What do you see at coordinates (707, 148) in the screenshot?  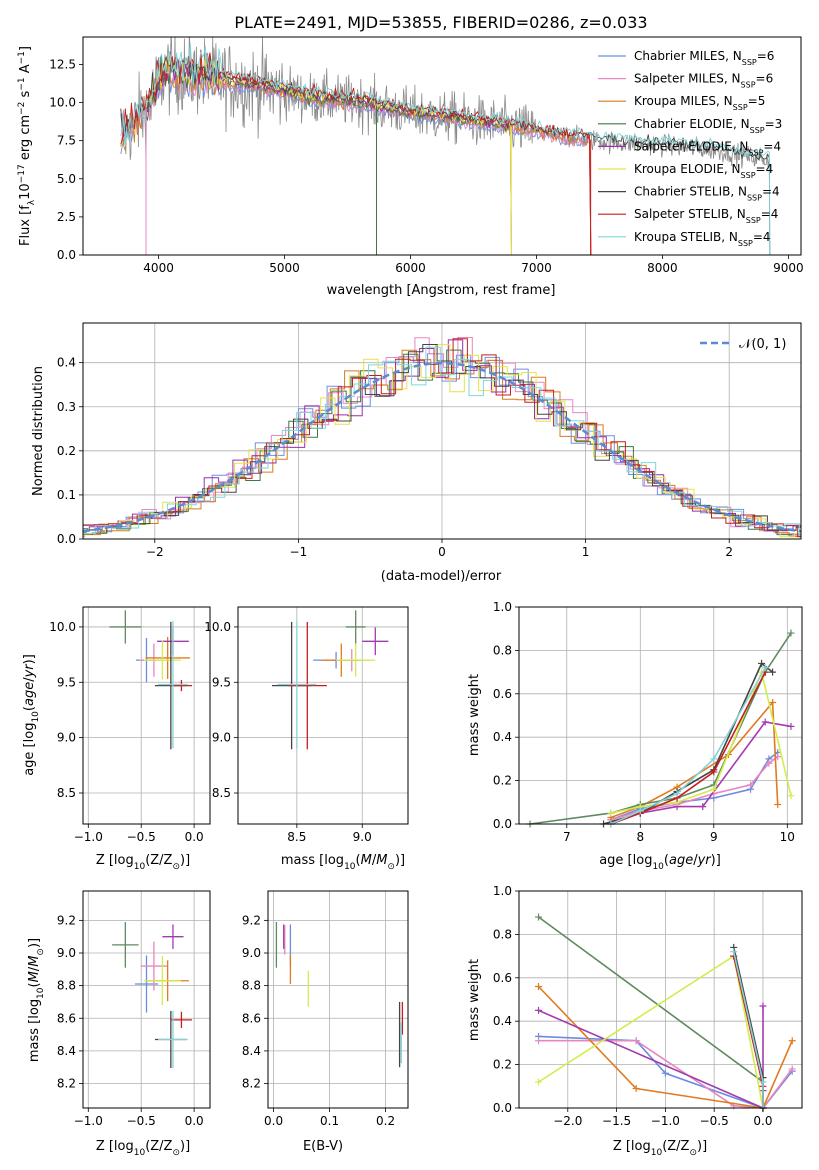 I see `legend-label: Salpeter ELODIE, NSSP=4` at bounding box center [707, 148].